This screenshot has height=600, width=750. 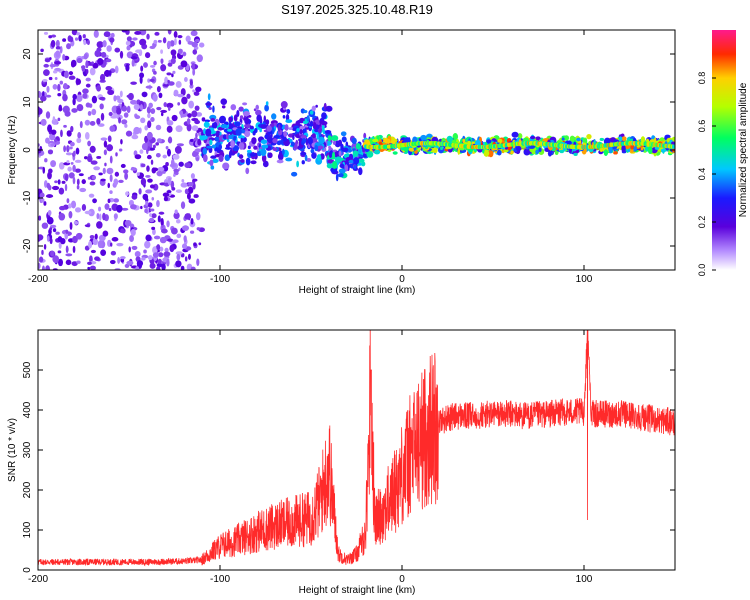 I want to click on snr-y-label: SNR (10 * v/v), so click(x=12, y=450).